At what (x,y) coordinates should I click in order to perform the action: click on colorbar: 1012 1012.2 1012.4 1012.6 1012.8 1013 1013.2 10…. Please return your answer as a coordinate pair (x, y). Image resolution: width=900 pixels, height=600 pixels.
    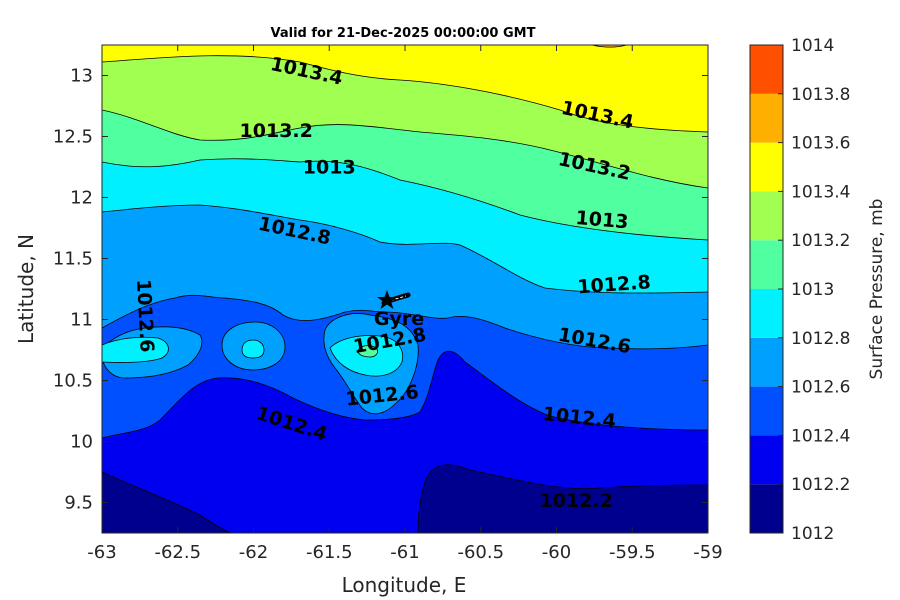
    Looking at the image, I should click on (799, 290).